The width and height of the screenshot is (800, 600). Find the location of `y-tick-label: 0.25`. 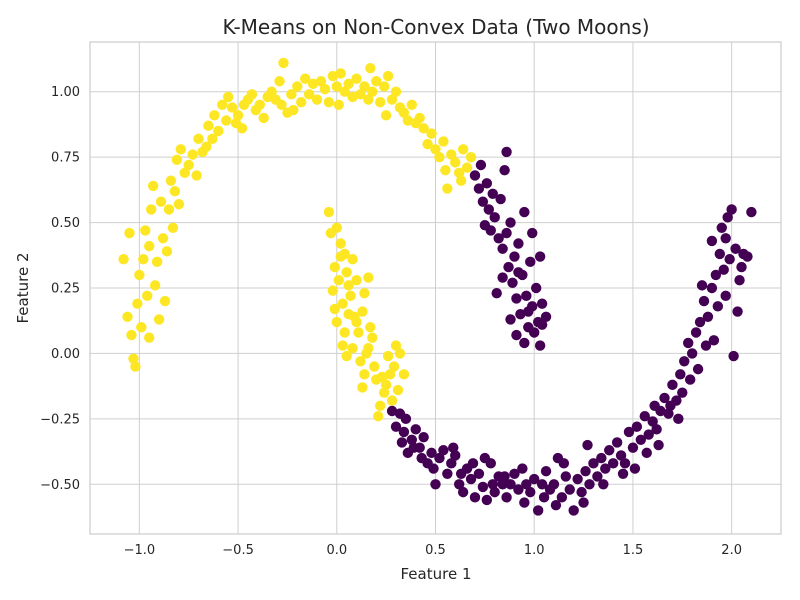

y-tick-label: 0.25 is located at coordinates (65, 289).